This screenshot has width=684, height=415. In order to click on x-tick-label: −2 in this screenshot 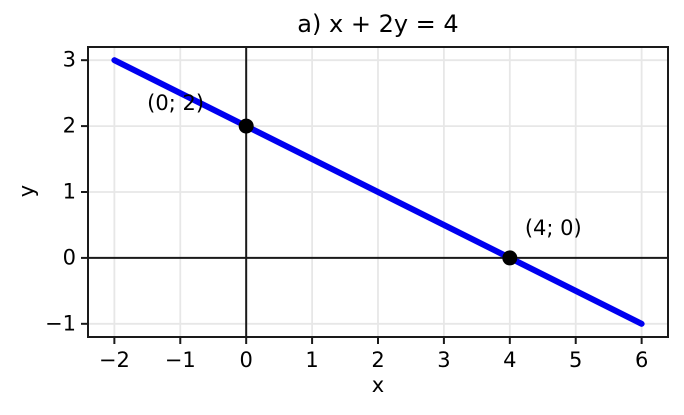, I will do `click(114, 360)`.